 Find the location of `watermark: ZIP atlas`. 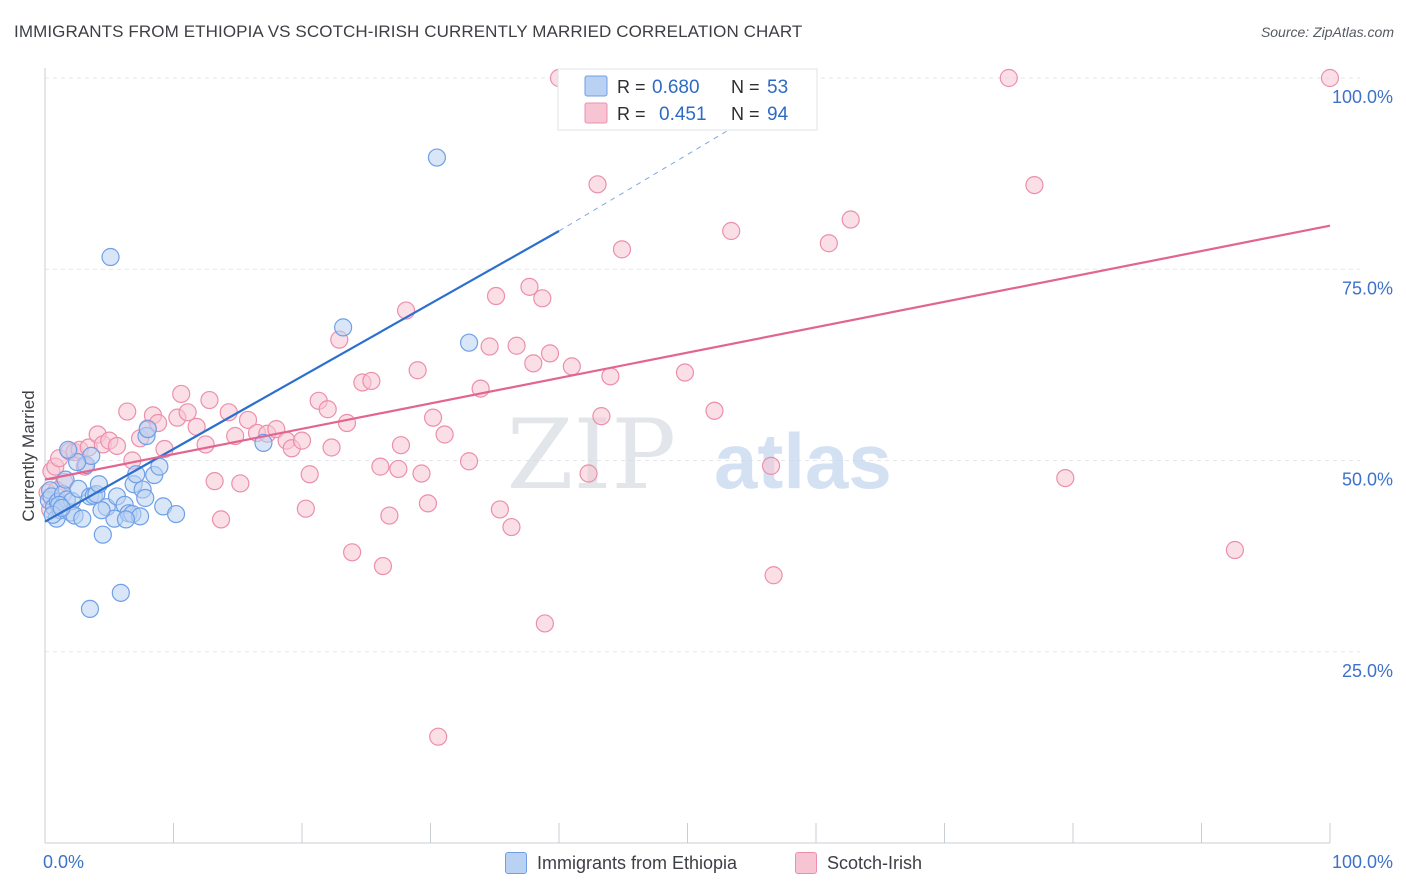

watermark: ZIP atlas is located at coordinates (699, 455).